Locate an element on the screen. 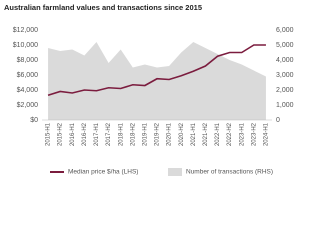 Image resolution: width=320 pixels, height=240 pixels. x-tick-label: 2018-H1 is located at coordinates (121, 134).